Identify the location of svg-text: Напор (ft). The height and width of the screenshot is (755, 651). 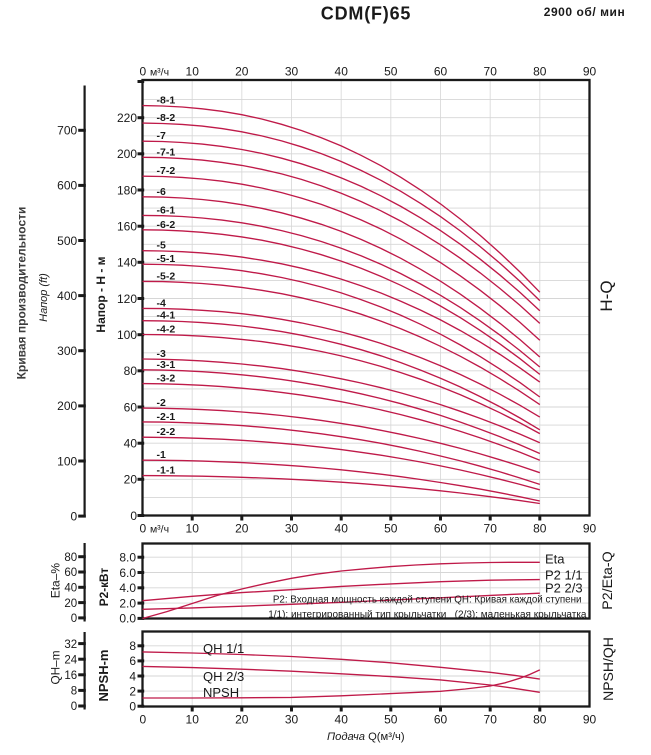
(44, 297).